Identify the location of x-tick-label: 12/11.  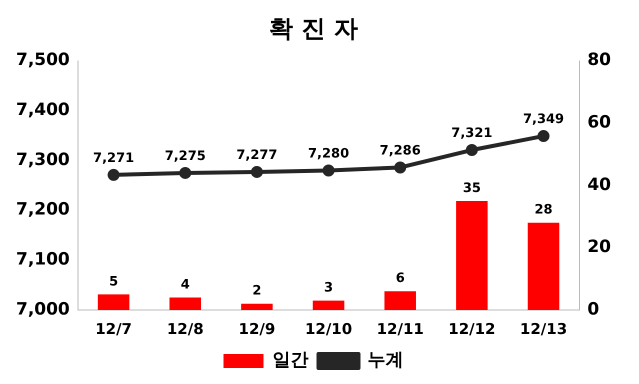
(400, 329).